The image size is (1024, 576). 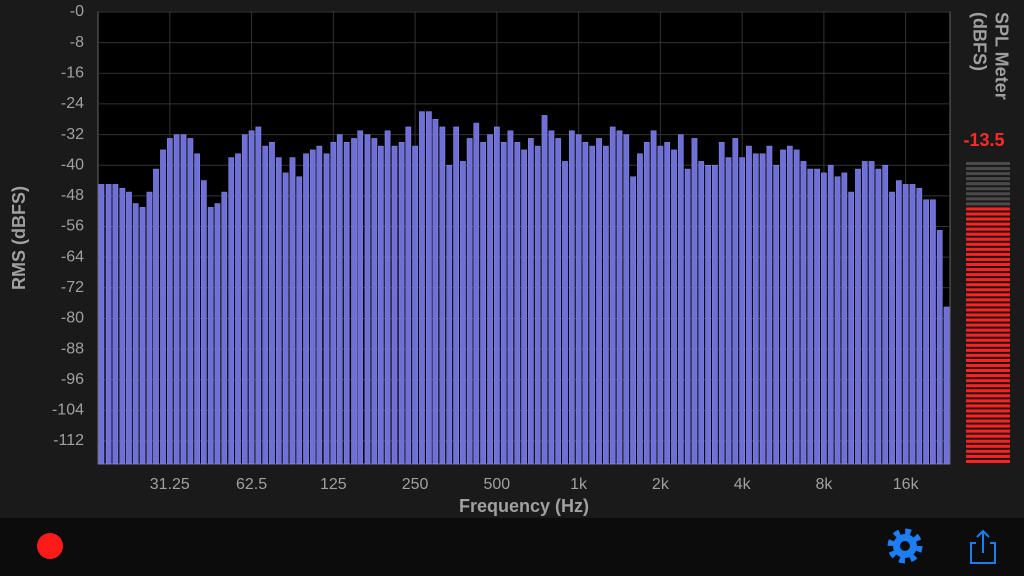 I want to click on share-button, so click(x=983, y=546).